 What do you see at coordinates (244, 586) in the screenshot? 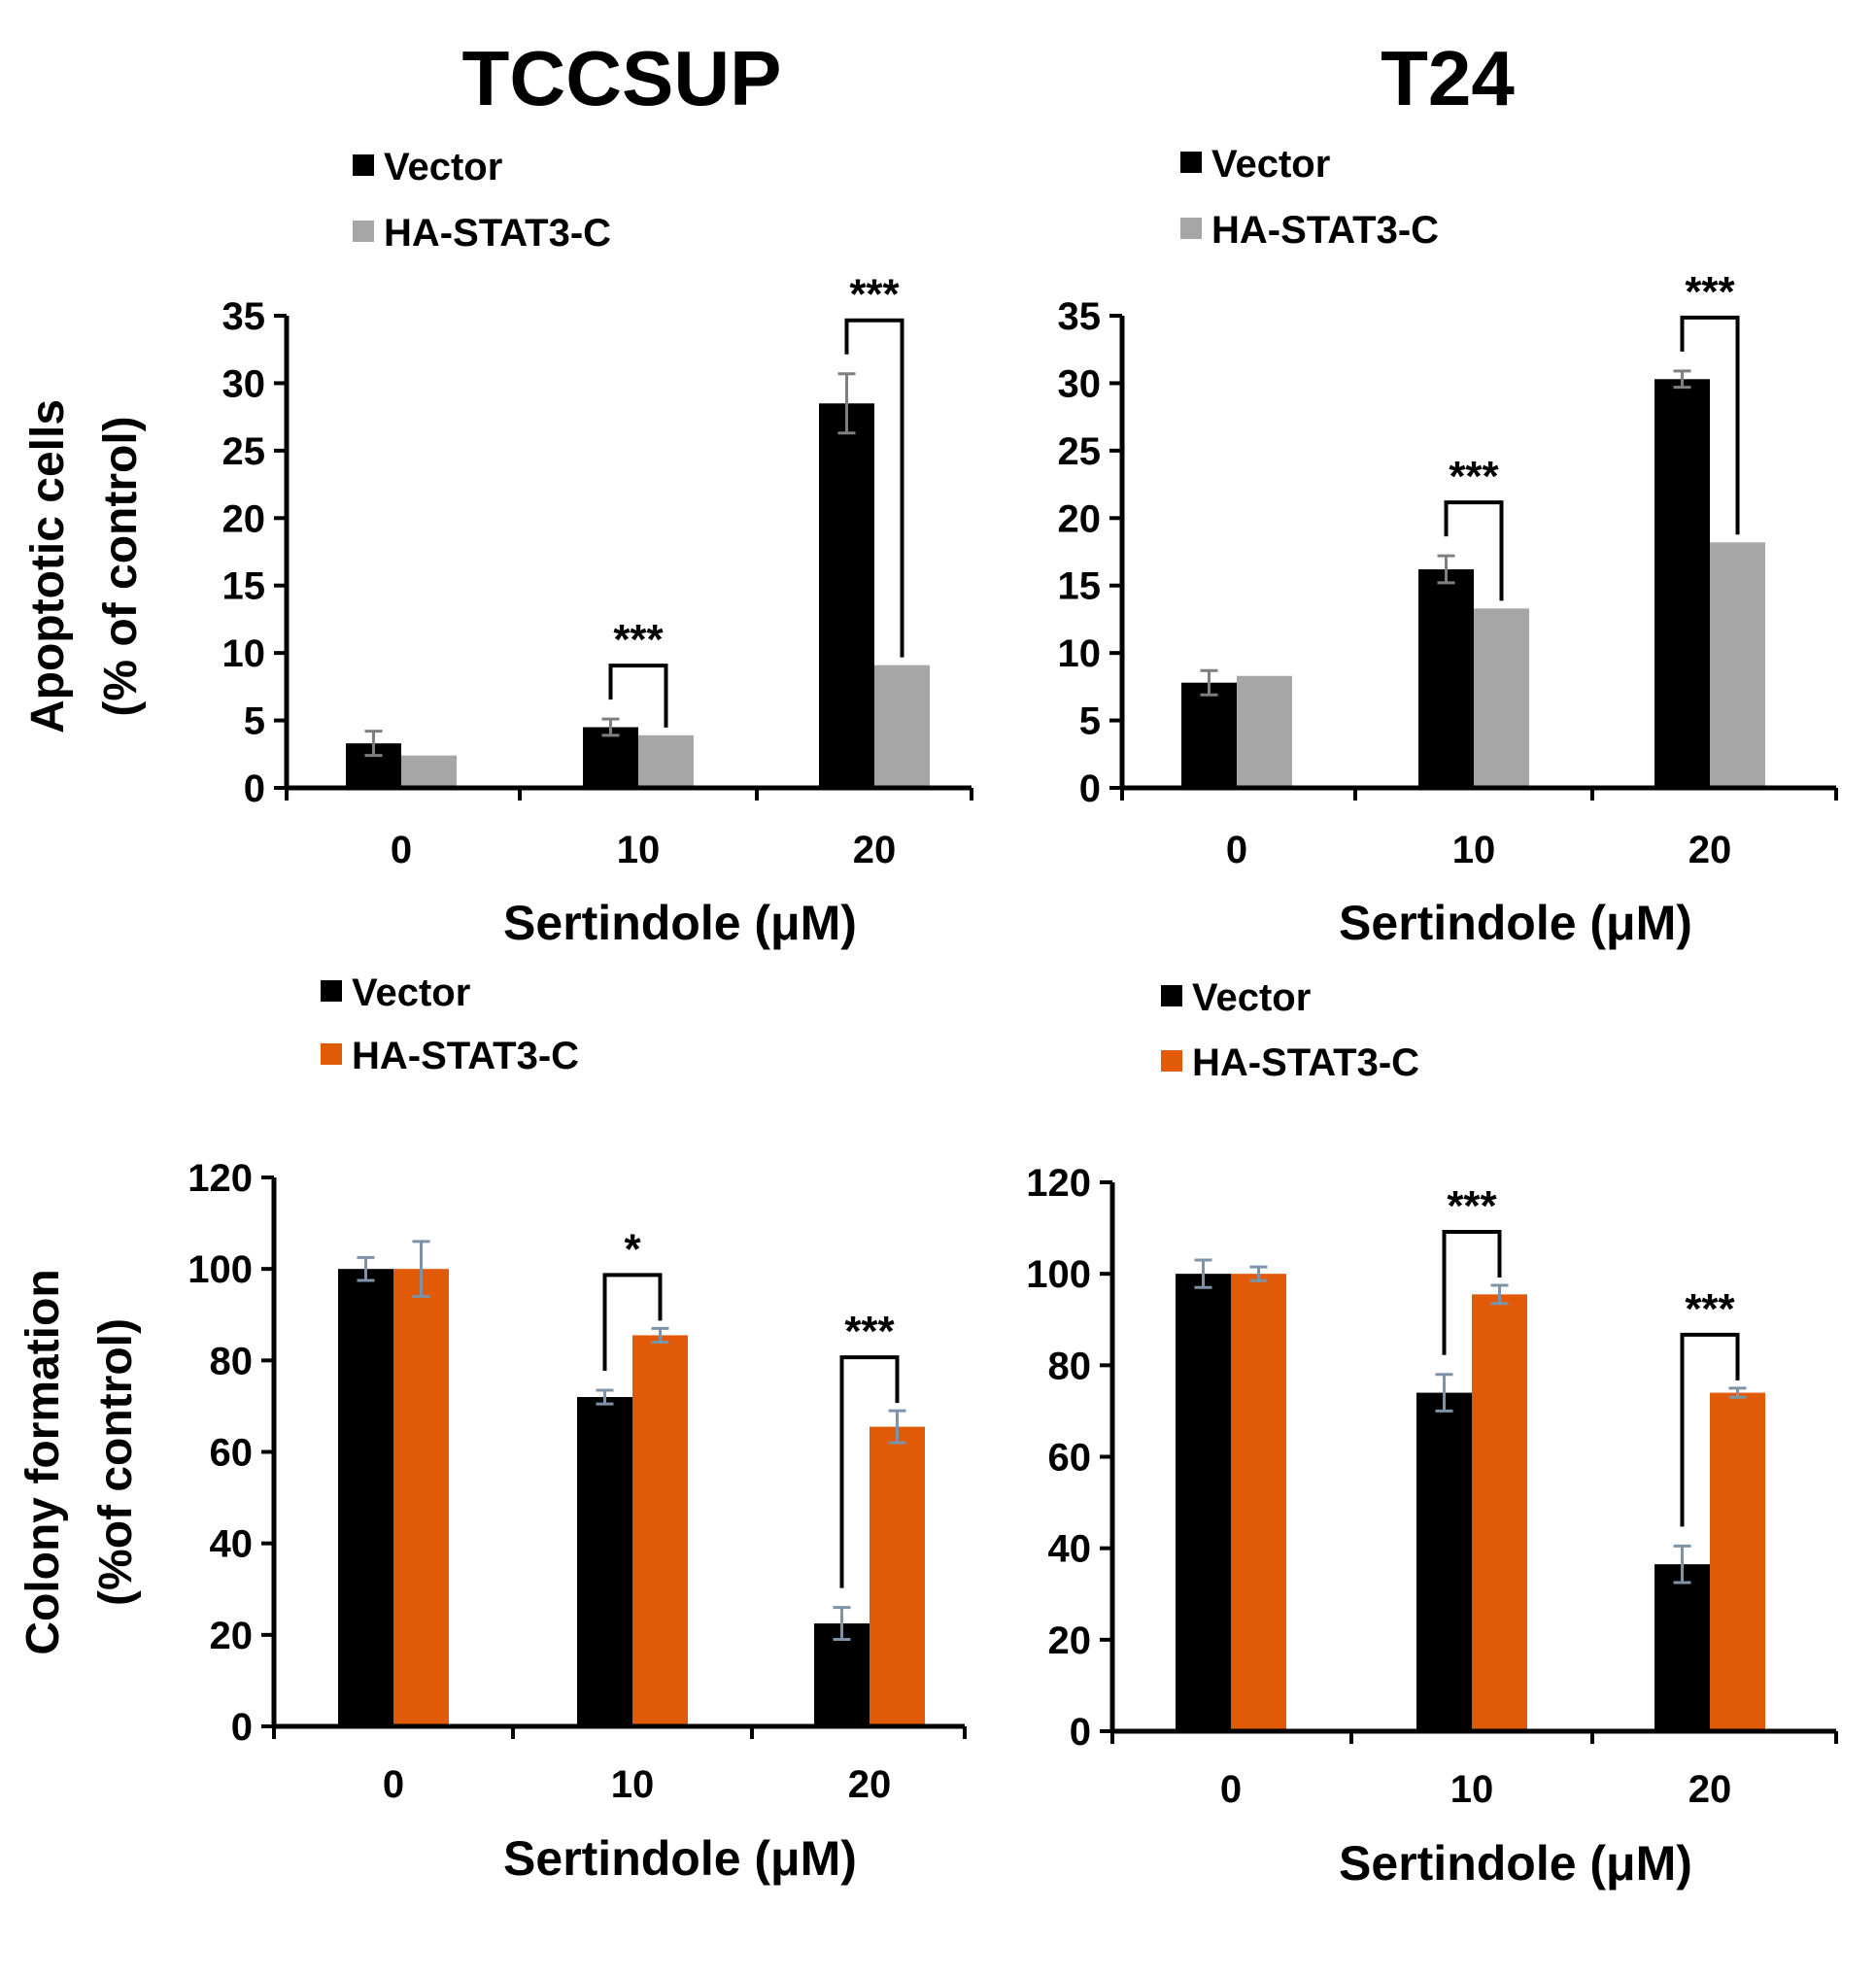
I see `y-tick-label: 15` at bounding box center [244, 586].